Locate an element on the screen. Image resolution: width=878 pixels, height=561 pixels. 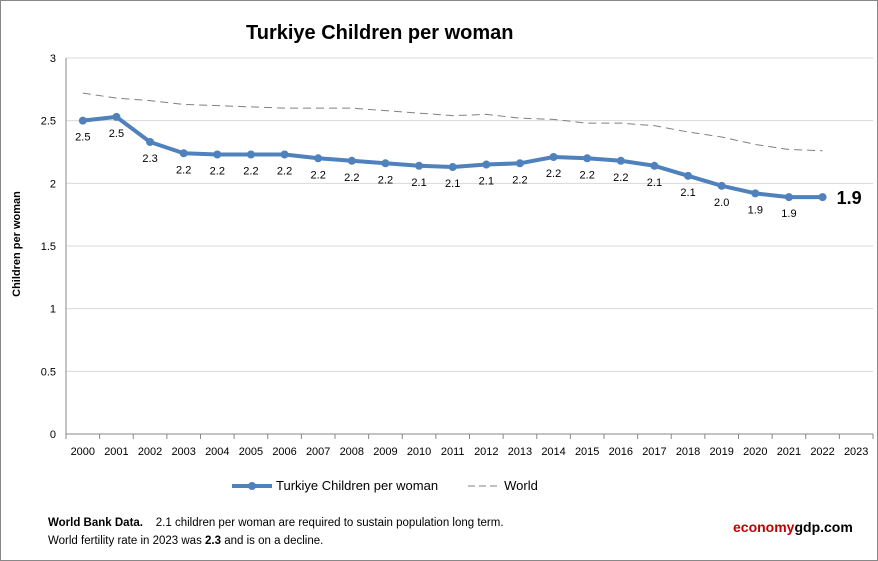
legend-label: Turkiye Children per woman is located at coordinates (357, 485).